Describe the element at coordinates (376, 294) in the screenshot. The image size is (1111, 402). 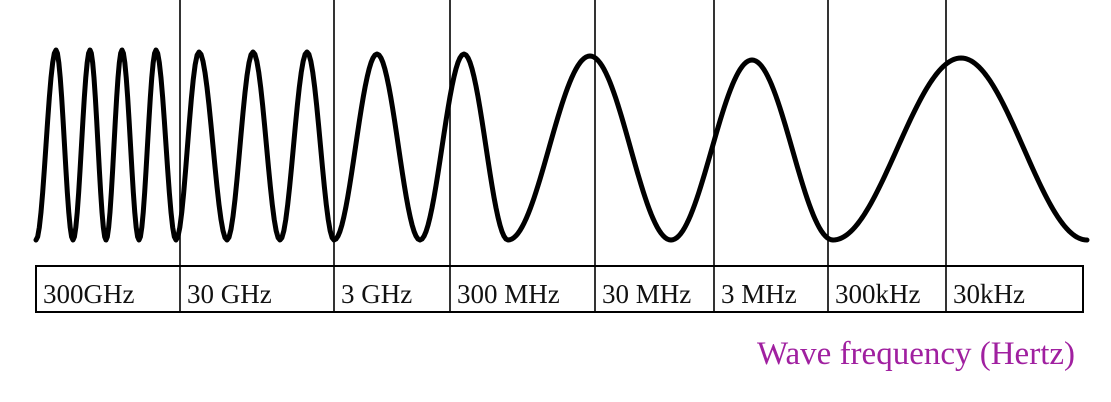
I see `band-label: 3 GHz` at that location.